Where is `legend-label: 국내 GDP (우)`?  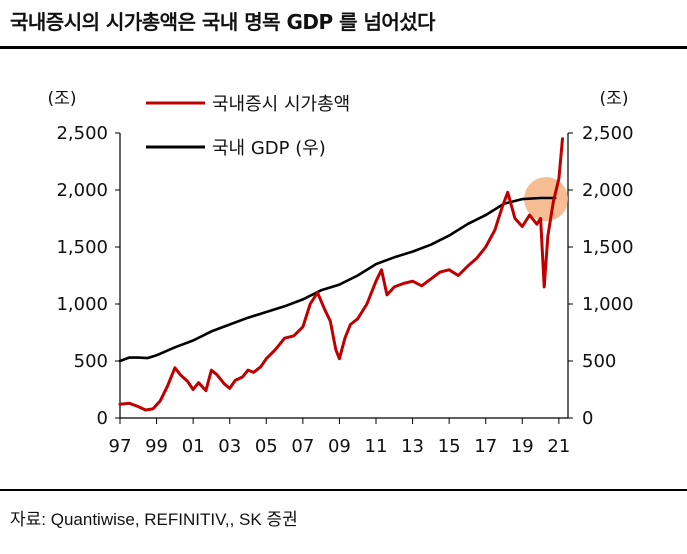 legend-label: 국내 GDP (우) is located at coordinates (269, 148).